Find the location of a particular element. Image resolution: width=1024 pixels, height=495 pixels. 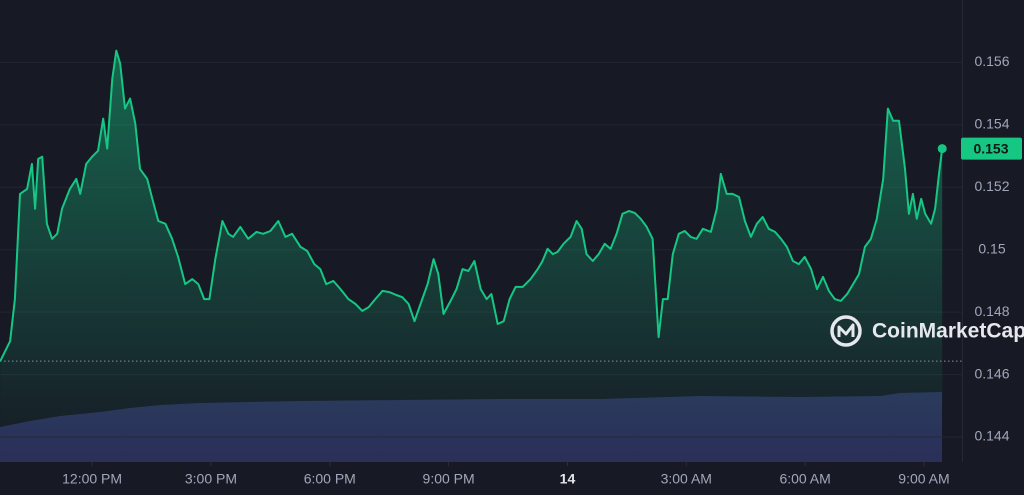

x-tick-label: 14 is located at coordinates (568, 479).